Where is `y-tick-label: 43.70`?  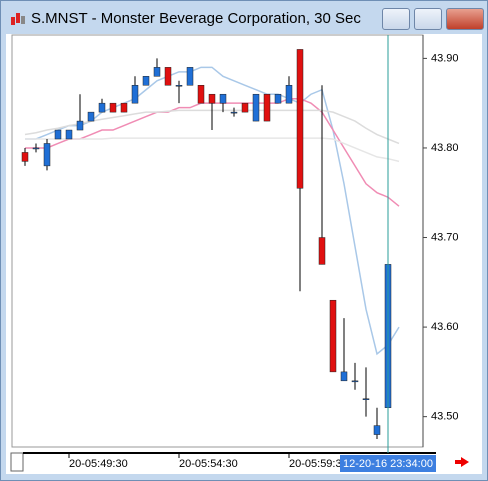 y-tick-label: 43.70 is located at coordinates (445, 237).